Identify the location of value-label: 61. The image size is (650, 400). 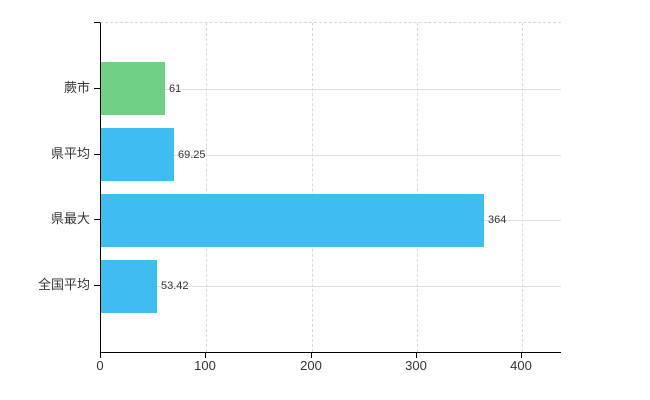
(175, 89).